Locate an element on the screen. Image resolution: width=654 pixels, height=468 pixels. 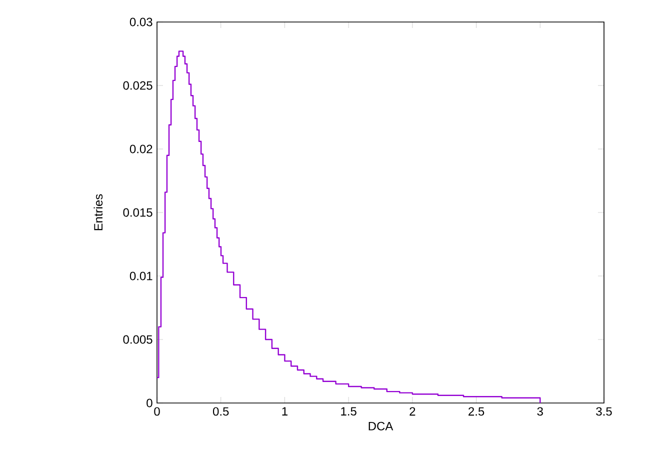
y-tick-label: 0.025 is located at coordinates (137, 85).